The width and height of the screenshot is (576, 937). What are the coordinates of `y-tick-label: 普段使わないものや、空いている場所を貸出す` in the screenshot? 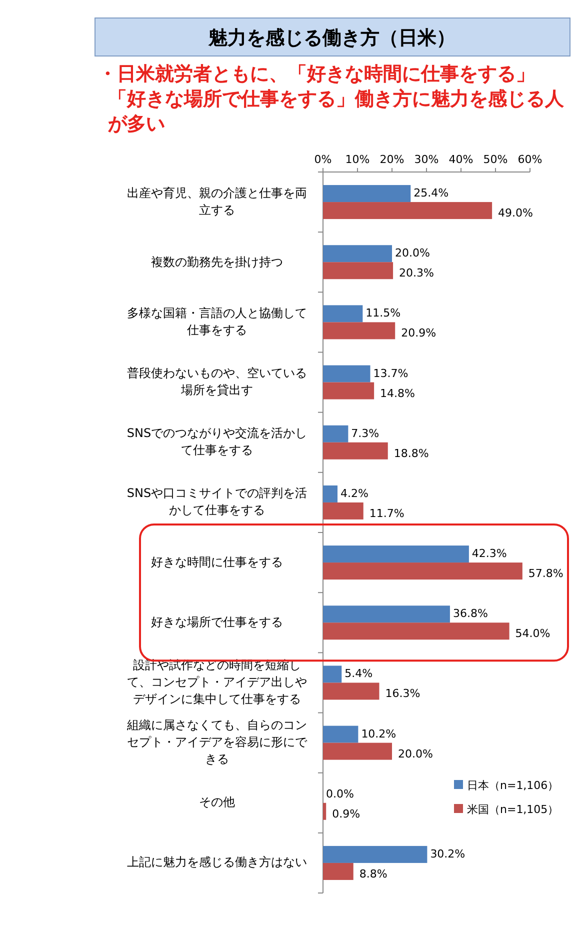 It's located at (217, 382).